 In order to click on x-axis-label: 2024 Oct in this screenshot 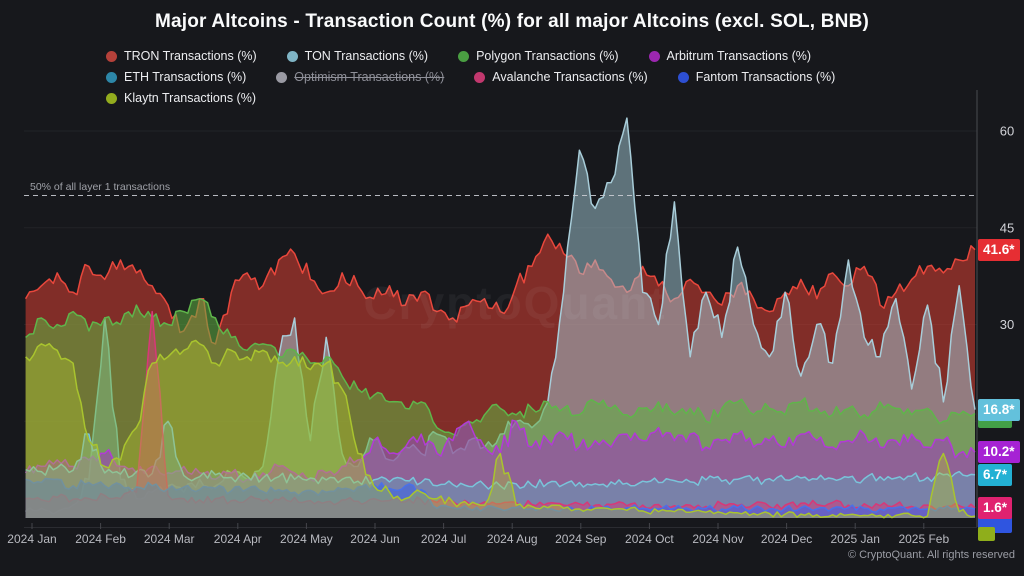, I will do `click(649, 539)`.